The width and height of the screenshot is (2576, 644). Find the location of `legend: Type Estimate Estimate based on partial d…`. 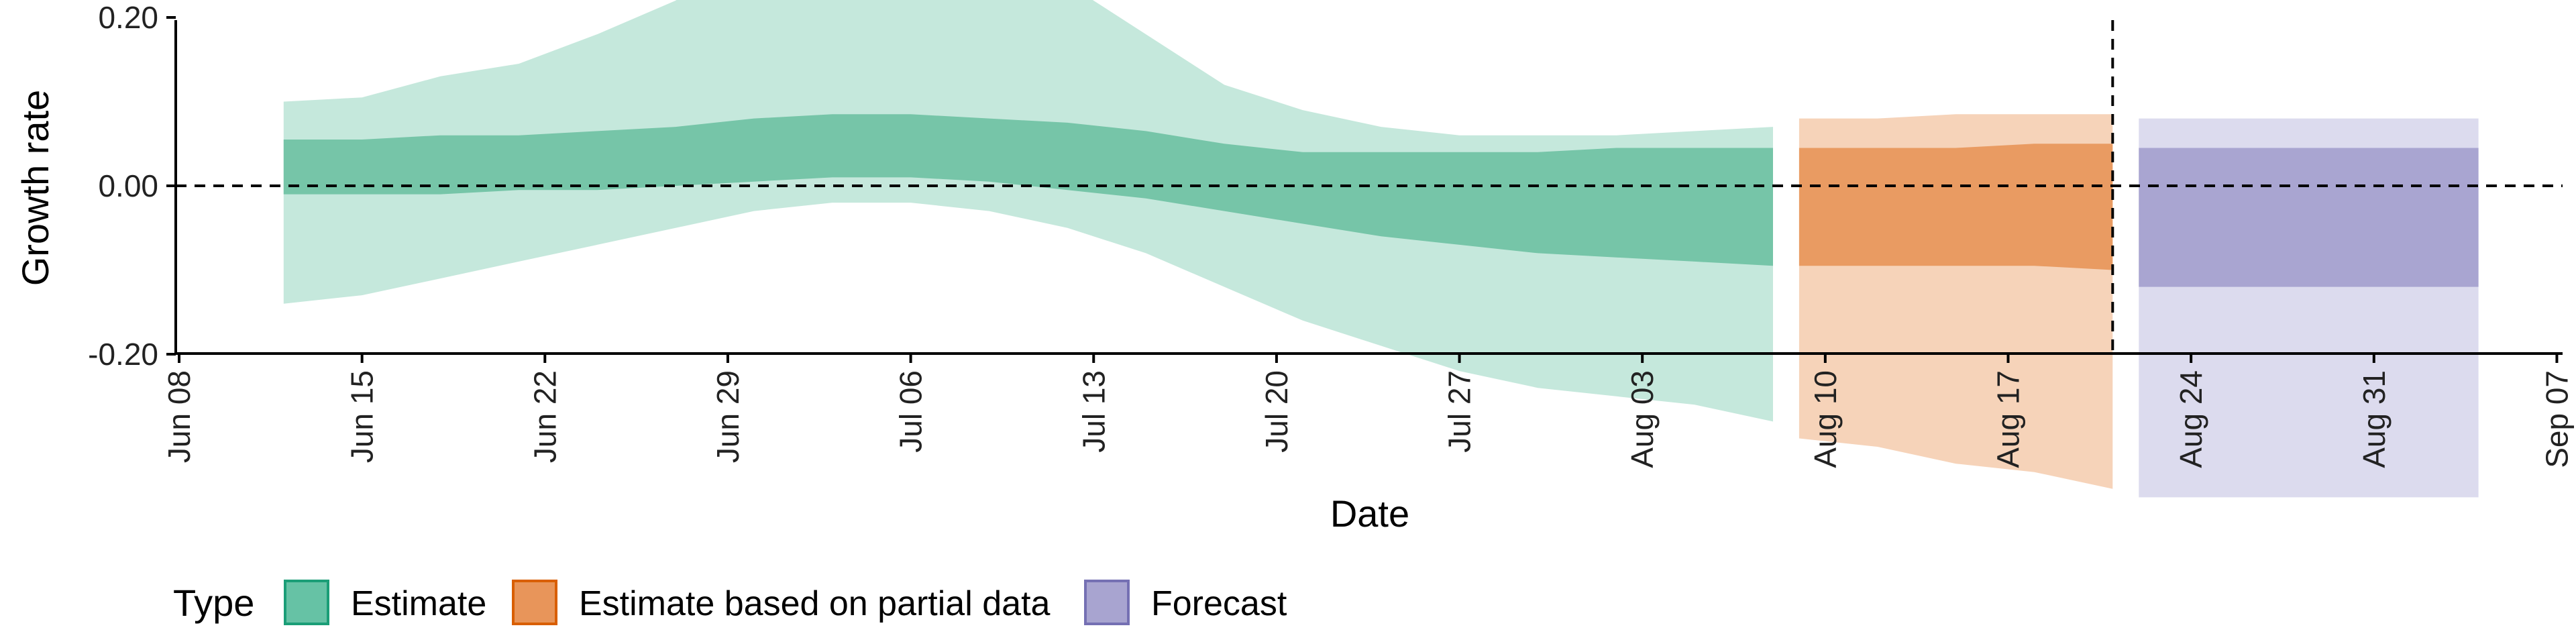

legend: Type Estimate Estimate based on partial d… is located at coordinates (730, 602).